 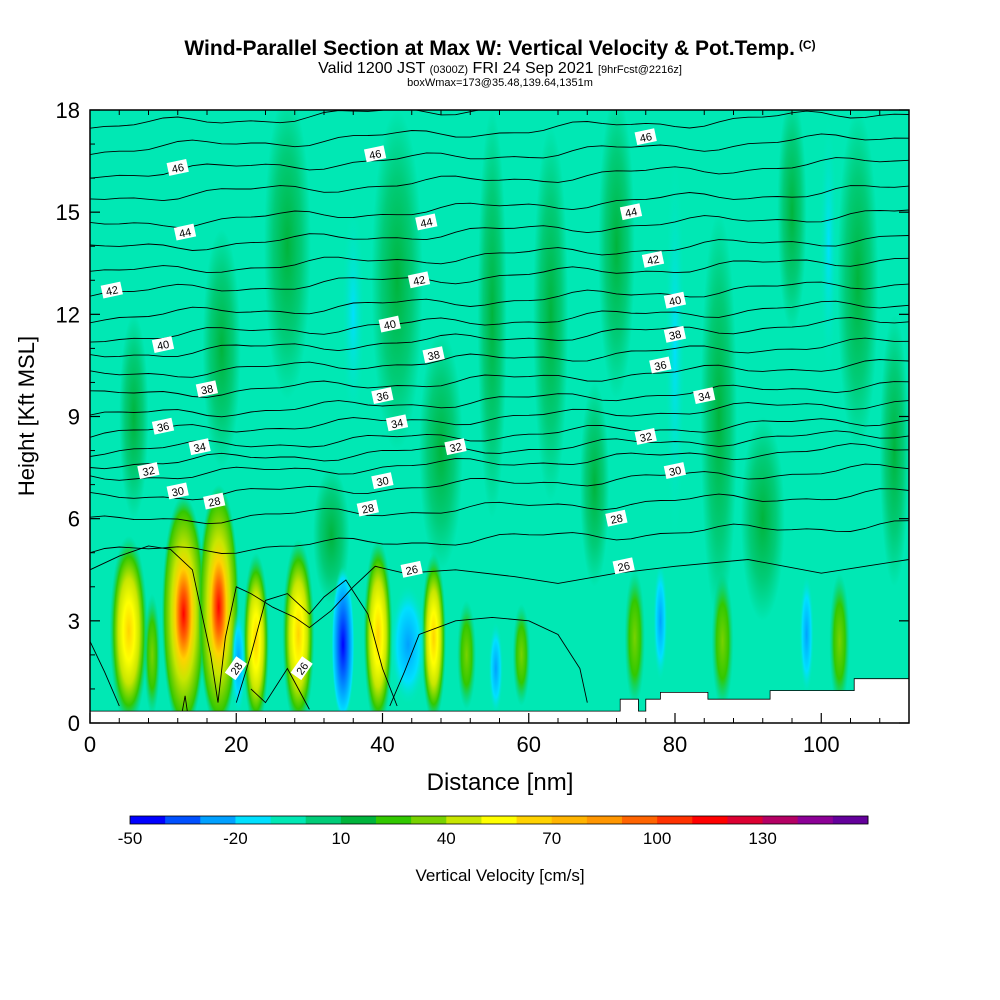 I want to click on contour-label-33: 26, so click(x=301, y=668).